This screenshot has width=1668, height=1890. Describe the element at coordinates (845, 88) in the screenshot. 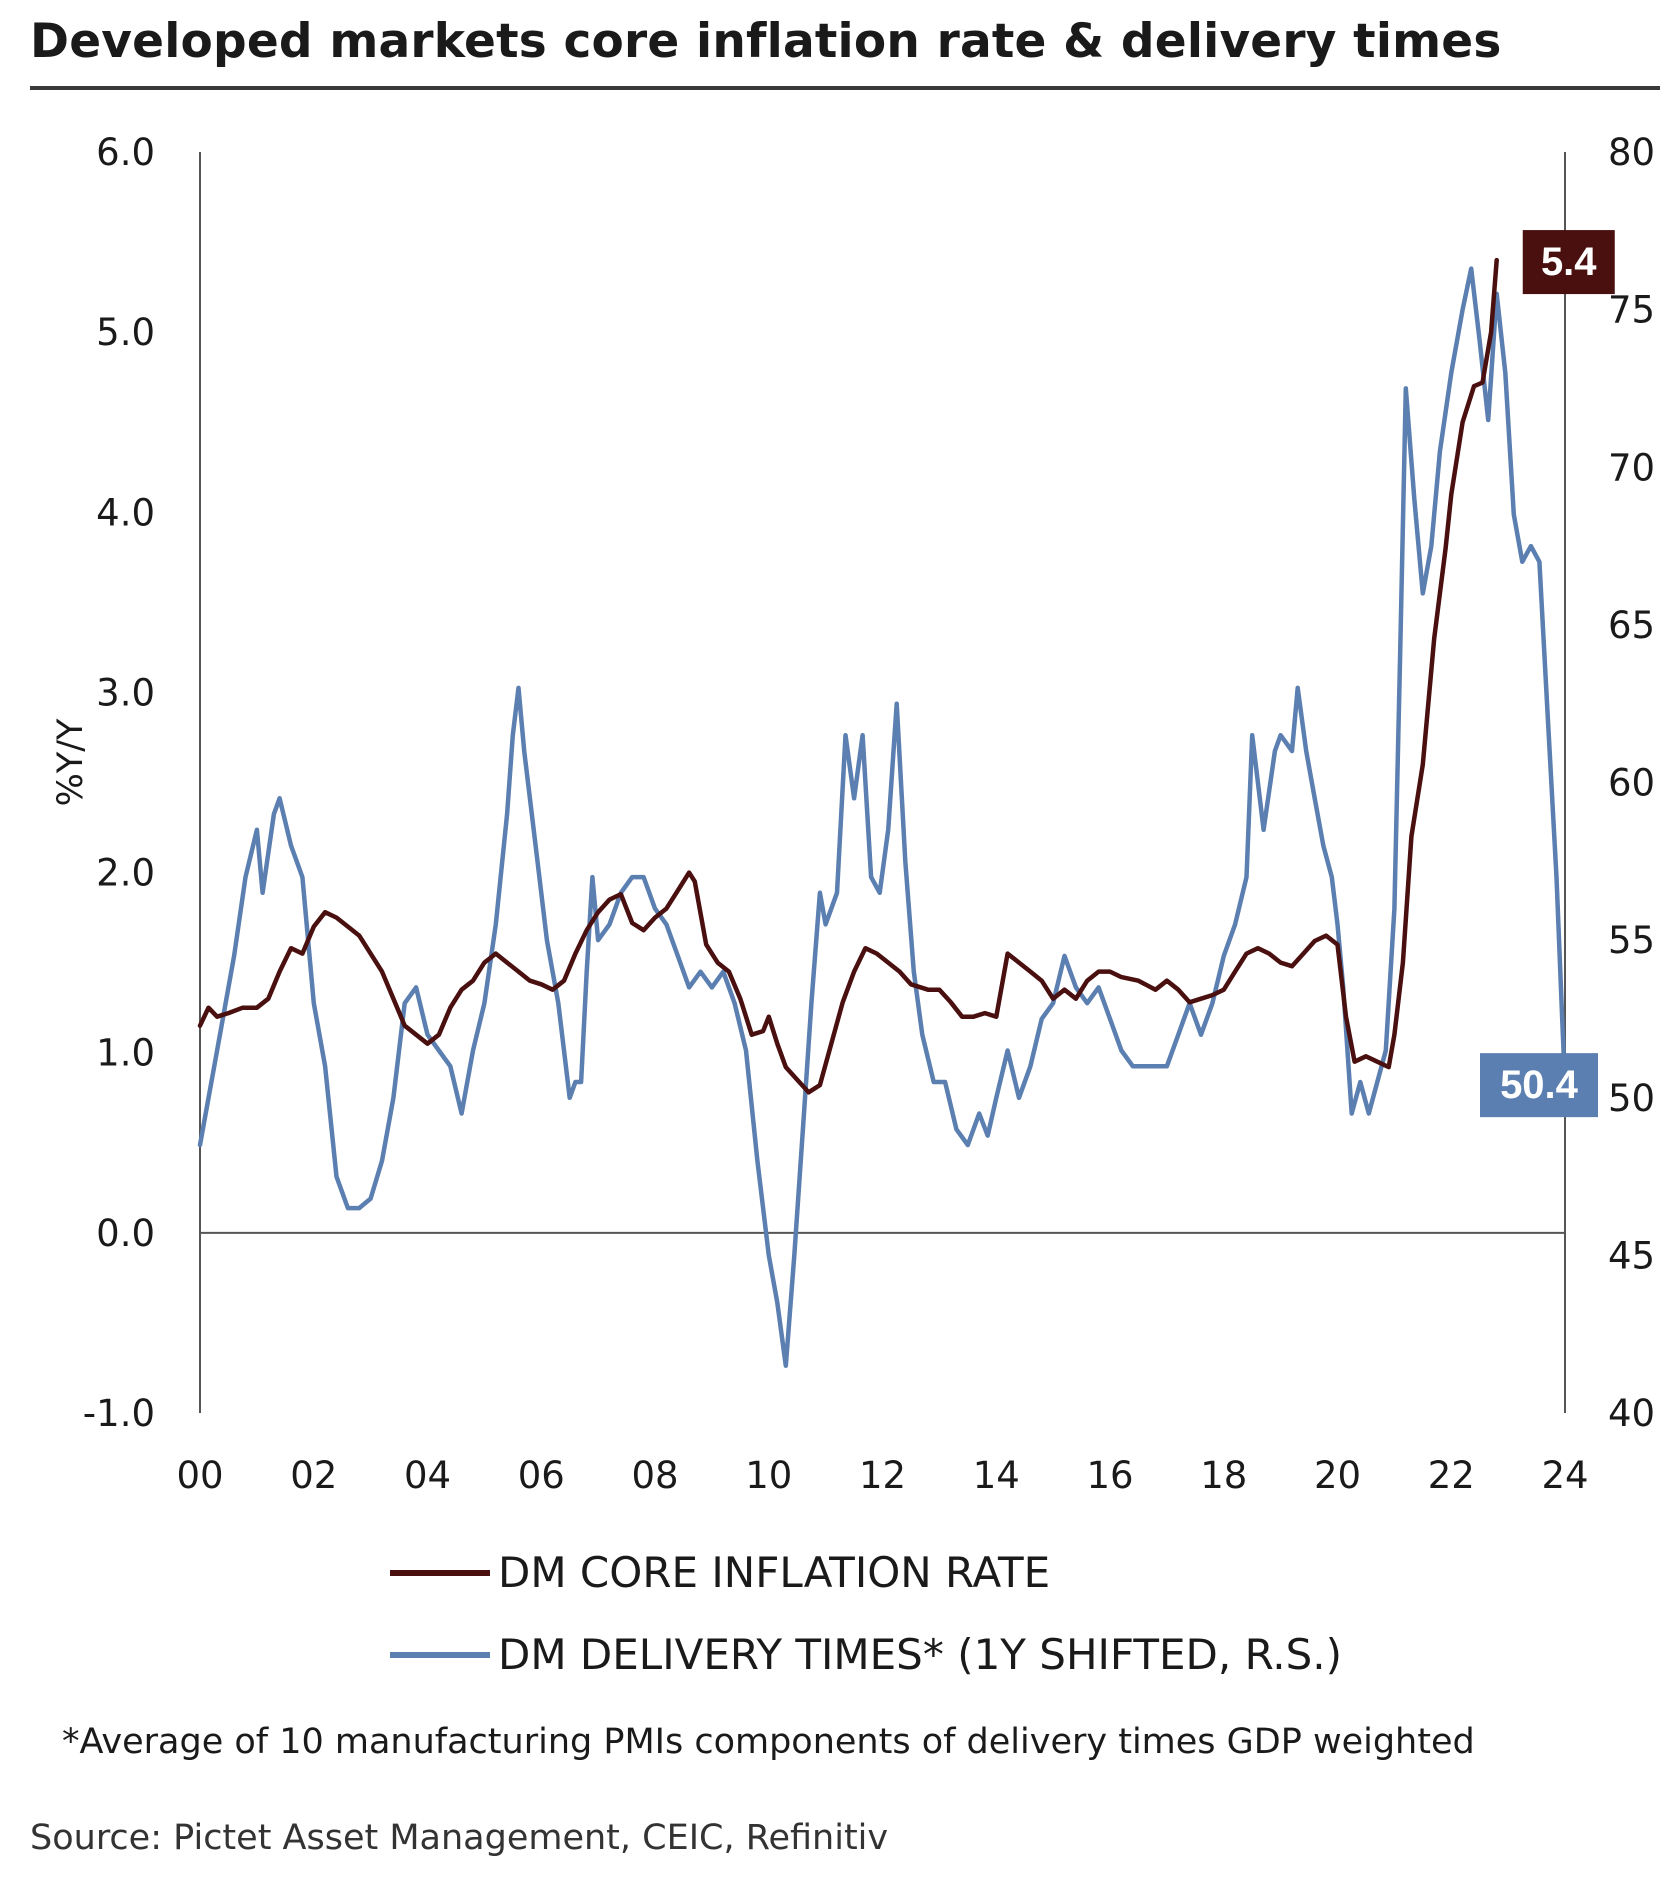

I see `title-rule` at that location.